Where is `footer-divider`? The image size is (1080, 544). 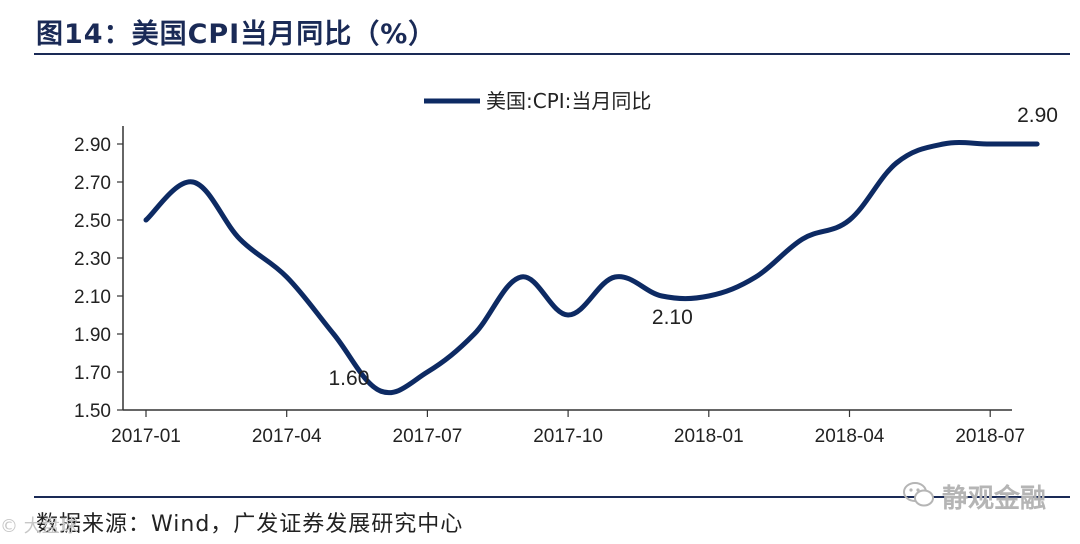
footer-divider is located at coordinates (552, 497).